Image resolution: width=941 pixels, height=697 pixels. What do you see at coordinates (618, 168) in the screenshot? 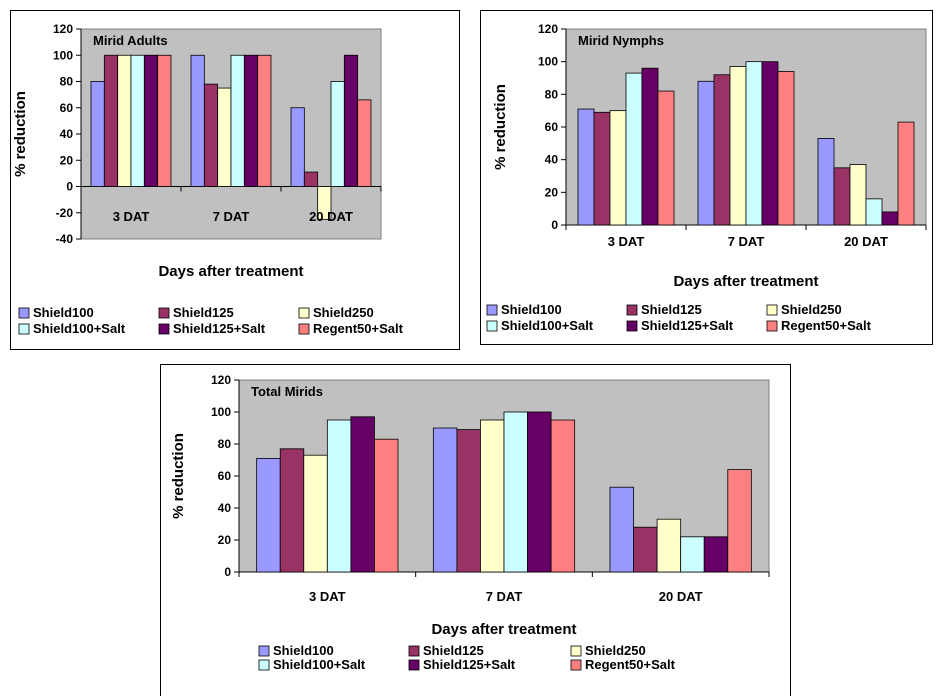
I see `bar-shield250-3-dat` at bounding box center [618, 168].